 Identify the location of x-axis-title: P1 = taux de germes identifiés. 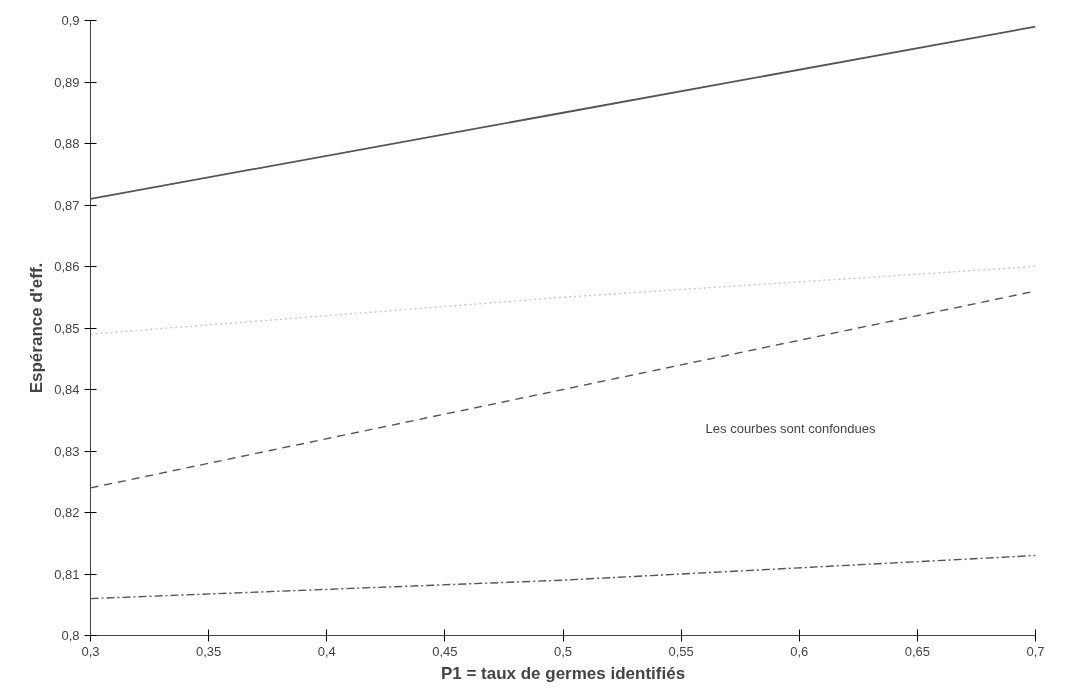
(563, 673).